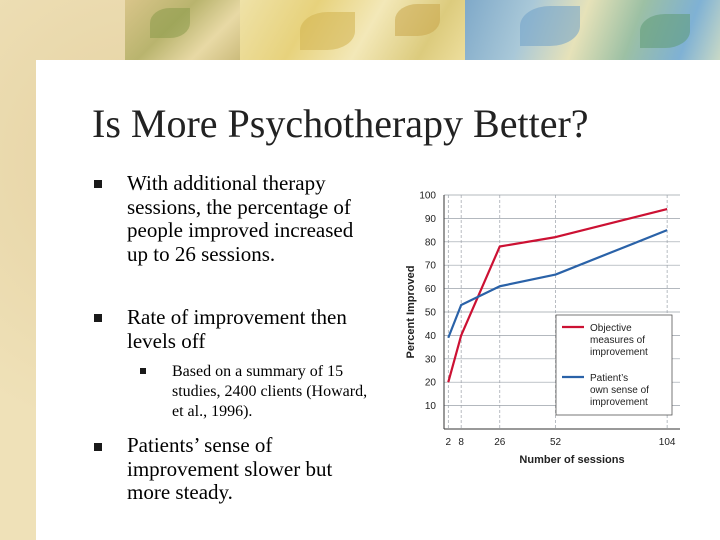  What do you see at coordinates (237, 329) in the screenshot?
I see `bullet-text-2: Rate of improvement then levels off` at bounding box center [237, 329].